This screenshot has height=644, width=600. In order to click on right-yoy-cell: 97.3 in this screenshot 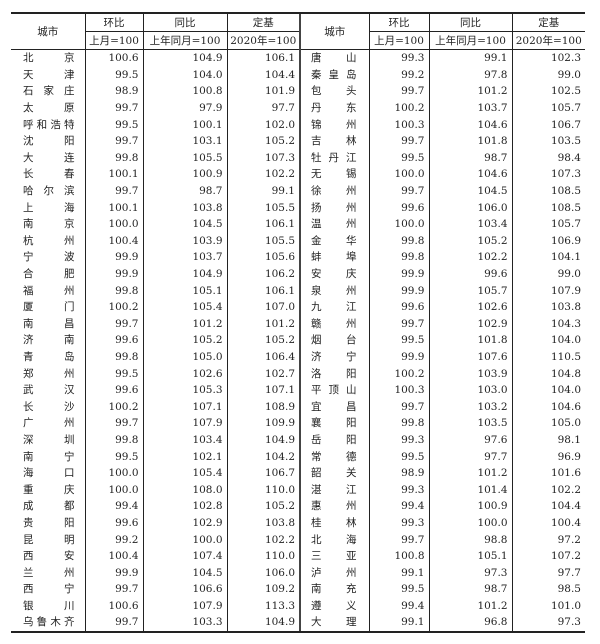, I will do `click(470, 572)`.